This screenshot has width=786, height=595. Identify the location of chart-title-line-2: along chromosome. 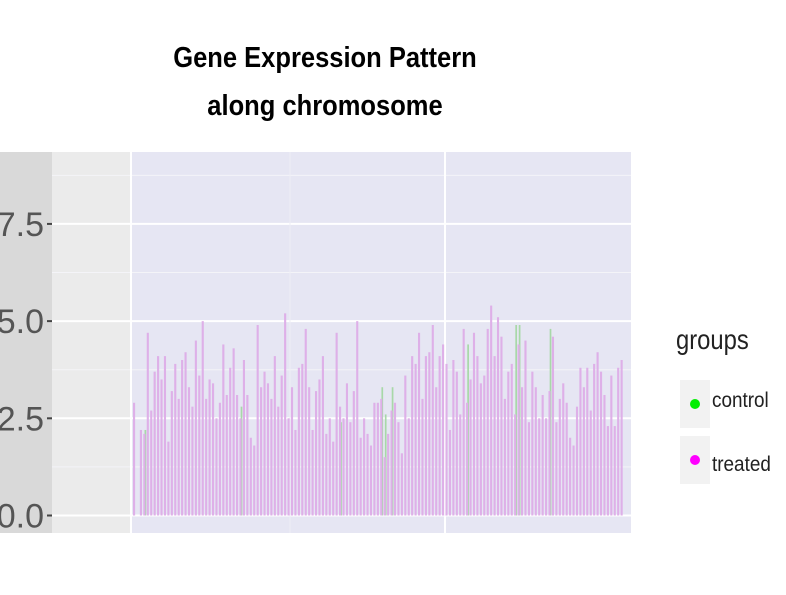
(325, 106).